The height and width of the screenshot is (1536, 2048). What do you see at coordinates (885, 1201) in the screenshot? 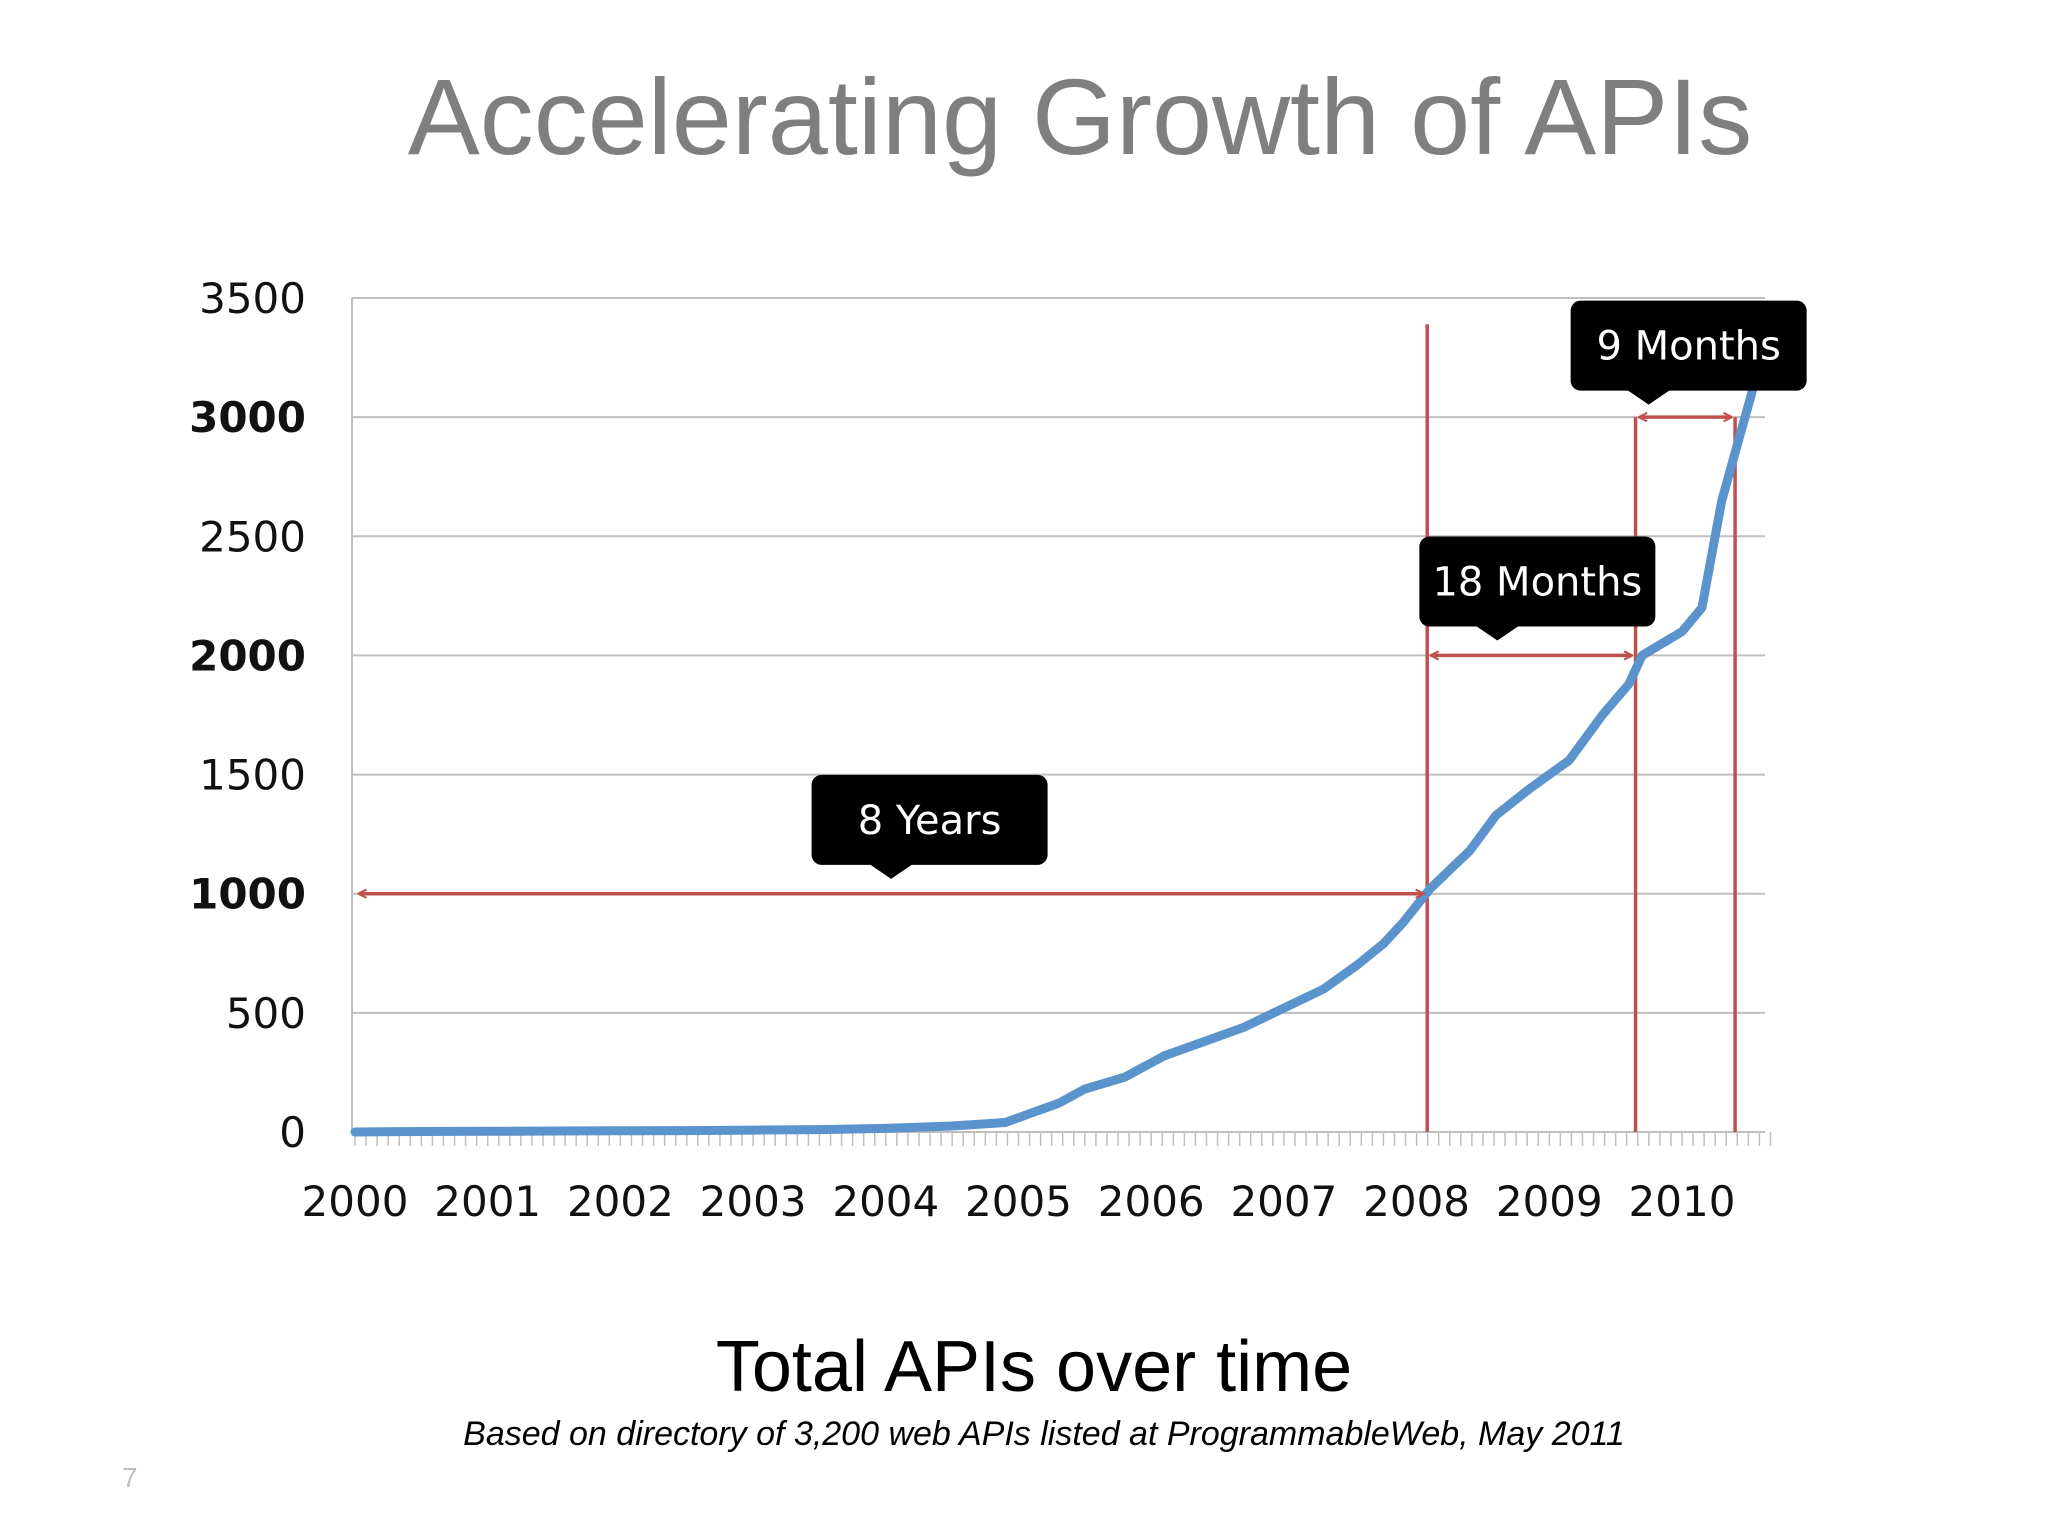
I see `x-tick-label: 2004` at bounding box center [885, 1201].